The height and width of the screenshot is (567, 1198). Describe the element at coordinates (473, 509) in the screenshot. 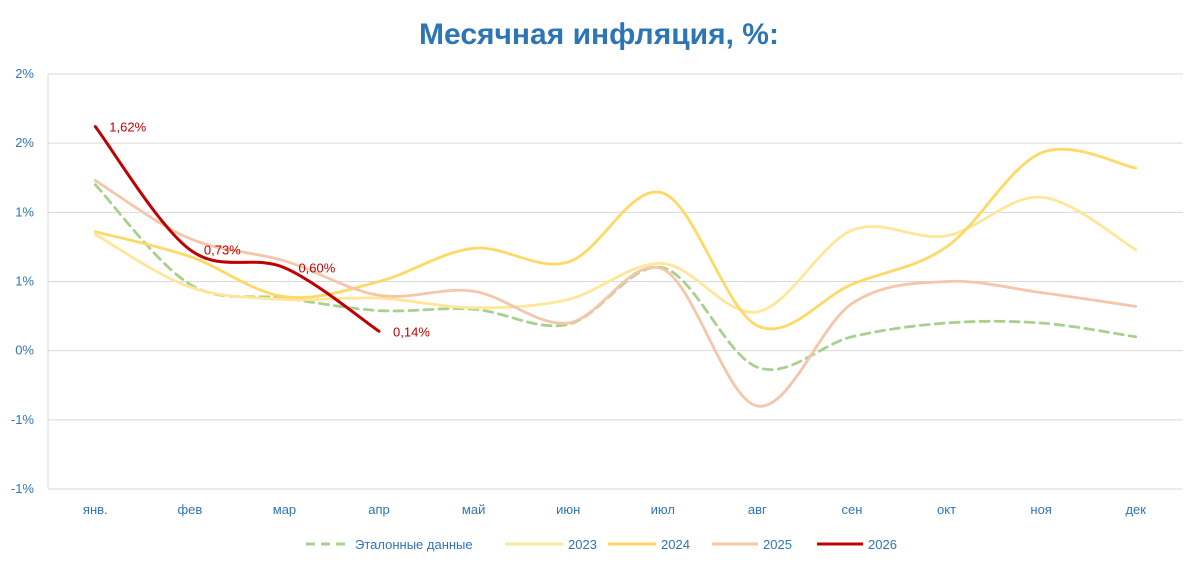

I see `x-tick-label: май` at that location.